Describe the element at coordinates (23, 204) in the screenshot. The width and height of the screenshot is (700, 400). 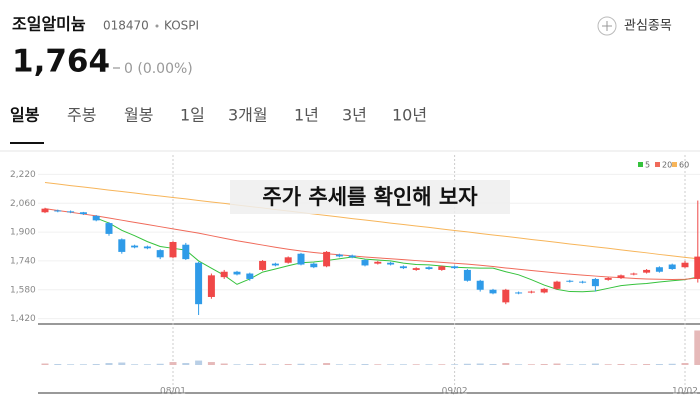
I see `y-tick-label: 2,060` at that location.